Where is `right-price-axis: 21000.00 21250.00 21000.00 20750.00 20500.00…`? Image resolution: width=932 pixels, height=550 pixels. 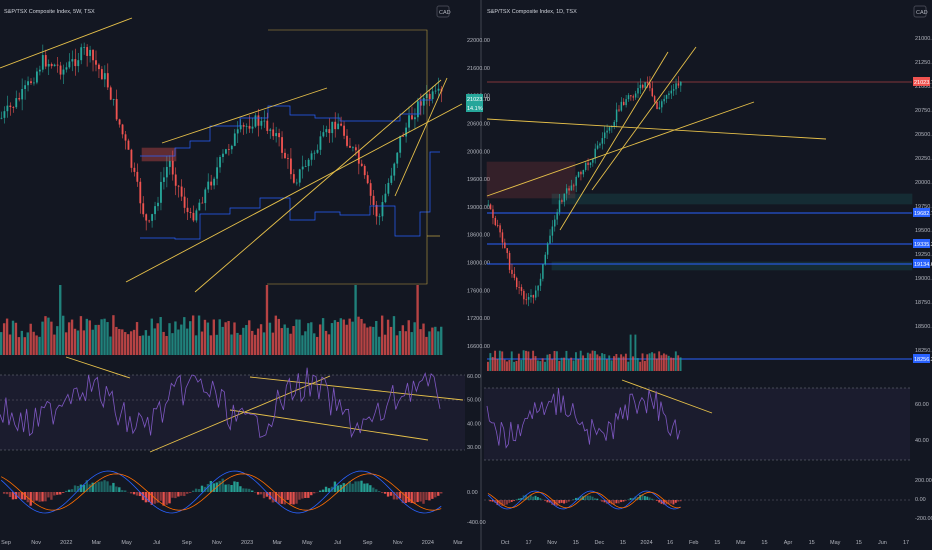
right-price-axis: 21000.00 21250.00 21000.00 20750.00 20500.00… is located at coordinates (923, 195).